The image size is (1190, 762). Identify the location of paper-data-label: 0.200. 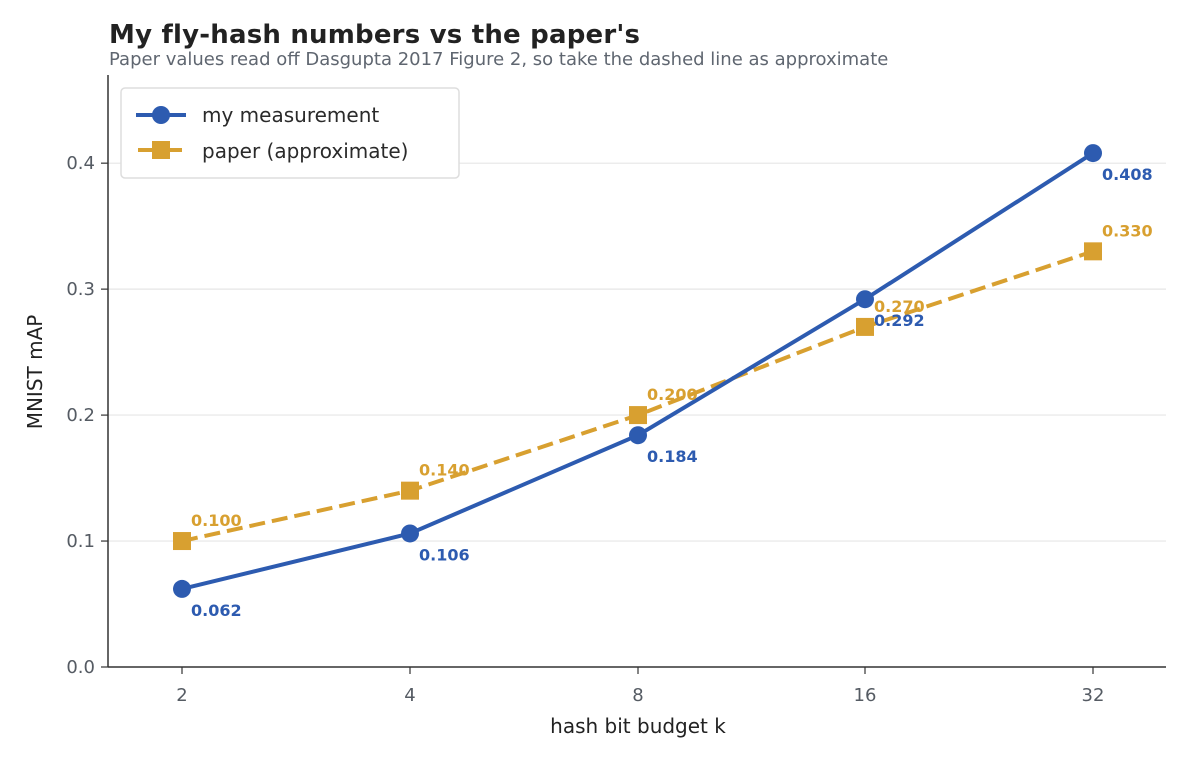
(672, 394).